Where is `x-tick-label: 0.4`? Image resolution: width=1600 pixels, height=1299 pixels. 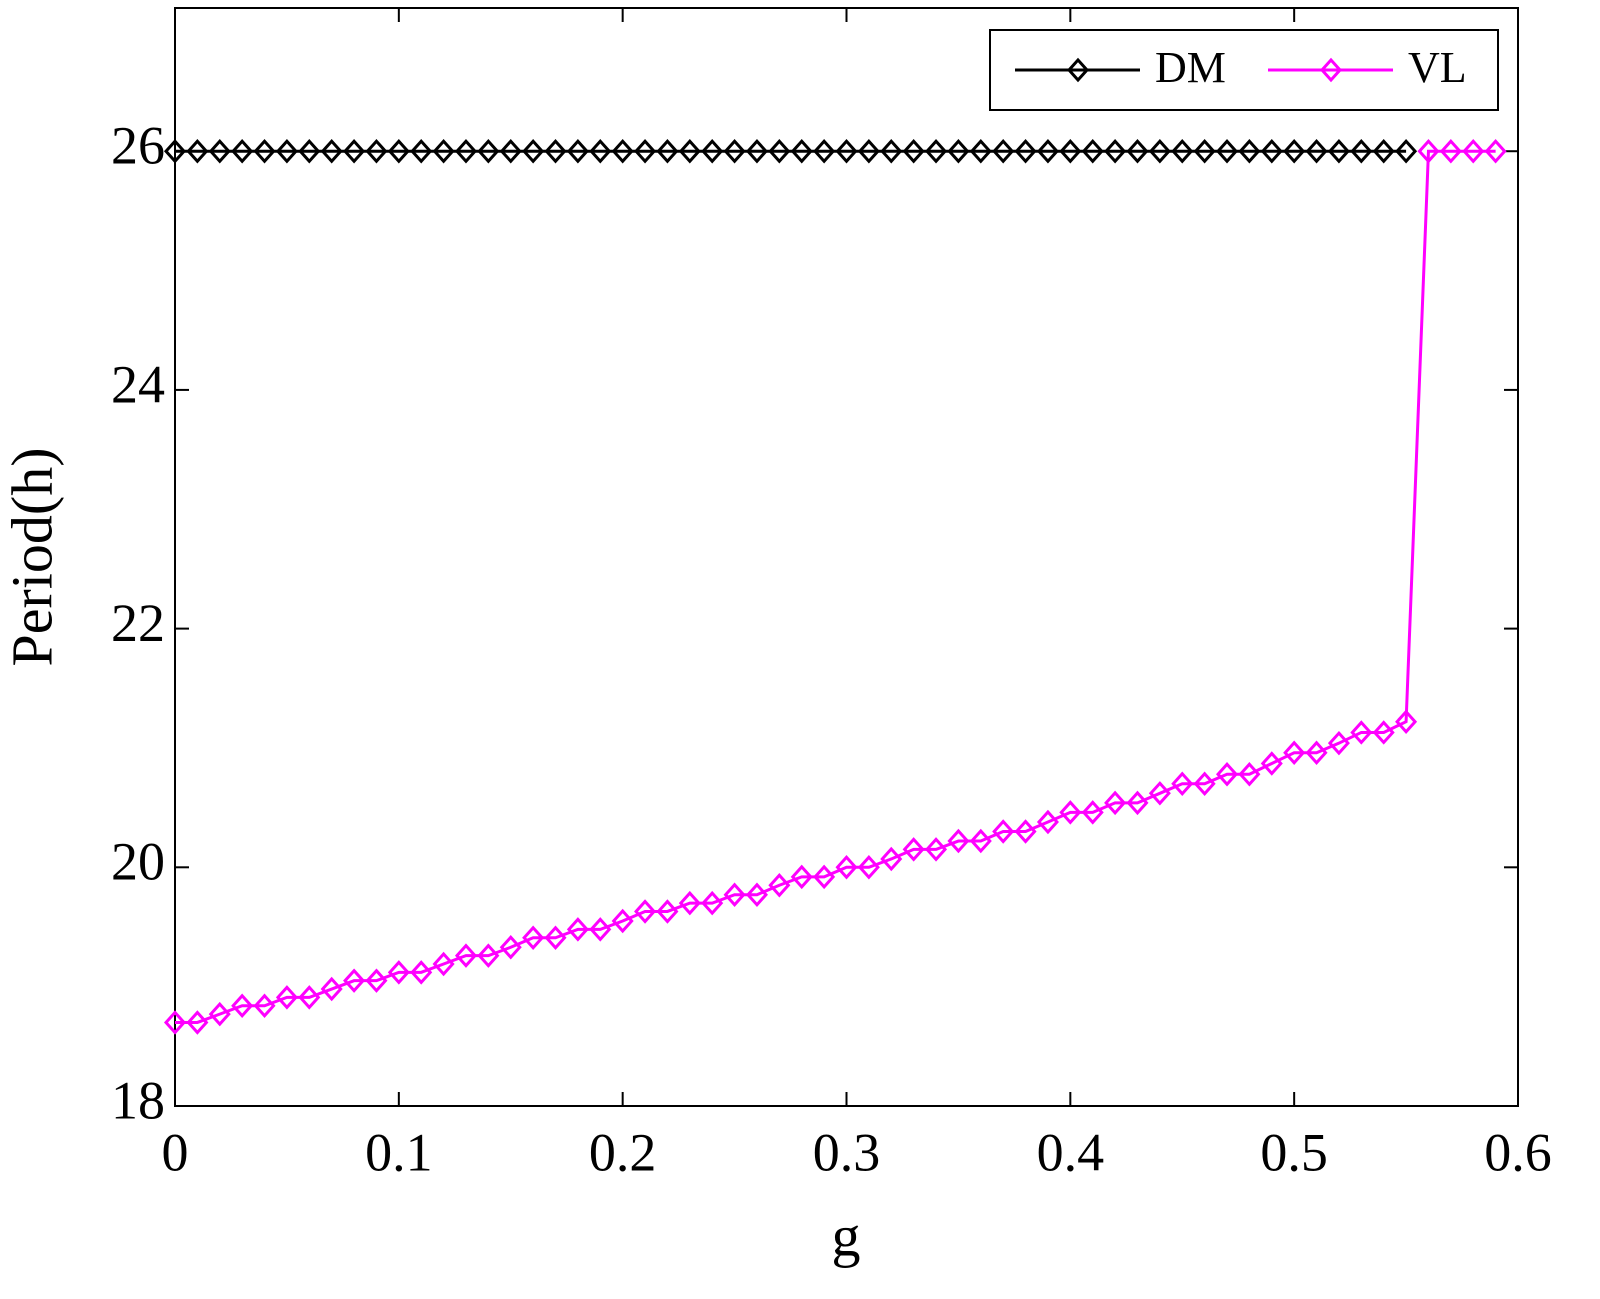 x-tick-label: 0.4 is located at coordinates (1071, 1152).